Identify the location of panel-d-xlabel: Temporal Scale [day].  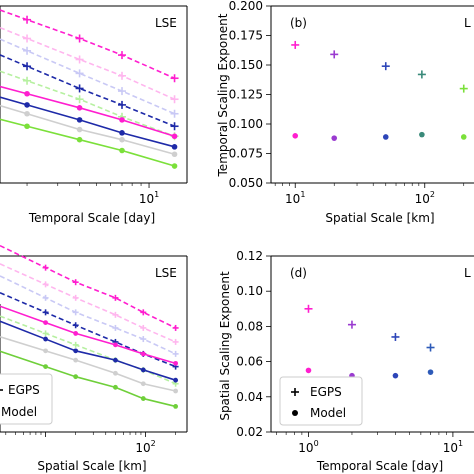
(379, 466).